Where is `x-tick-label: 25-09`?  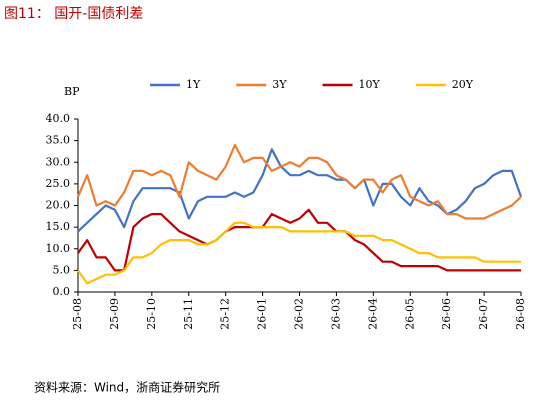
x-tick-label: 25-09 is located at coordinates (114, 314).